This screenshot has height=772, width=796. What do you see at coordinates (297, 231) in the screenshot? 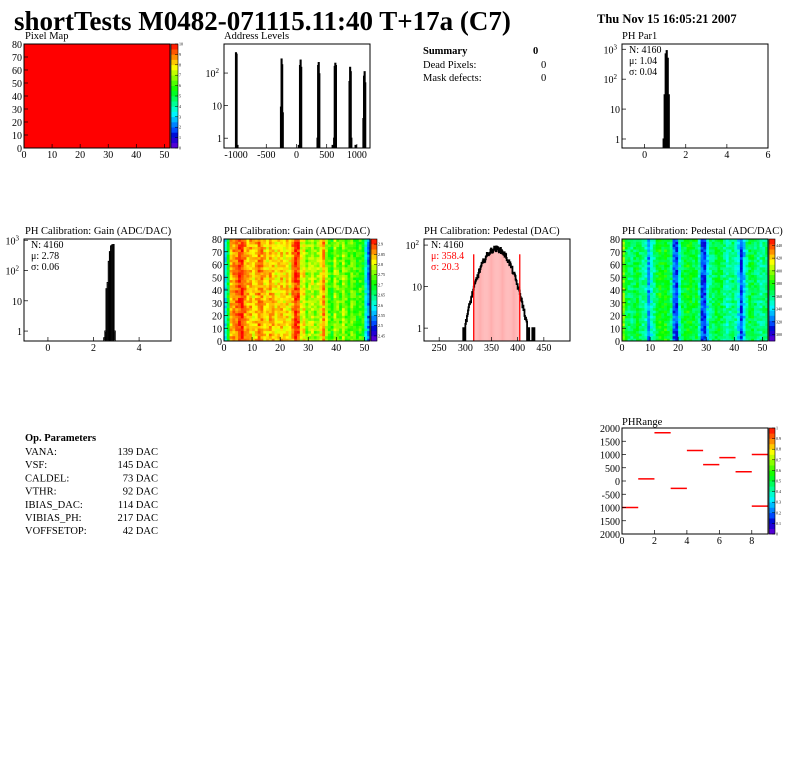
I see `gain-map-title: PH Calibration: Gain (ADC/DAC)` at bounding box center [297, 231].